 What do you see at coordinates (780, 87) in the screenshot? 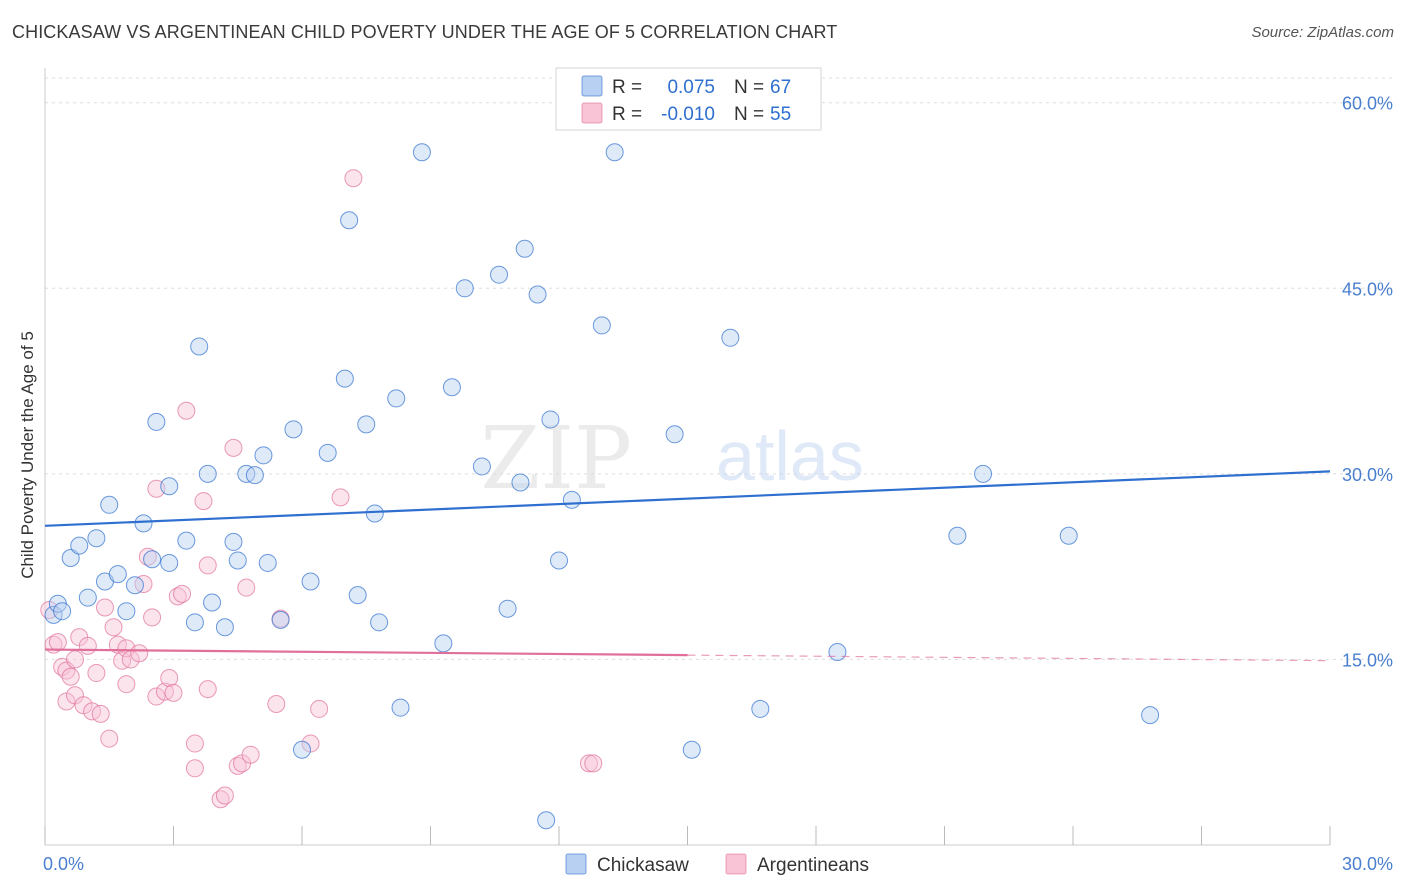
I see `legend-n-value: 67` at bounding box center [780, 87].